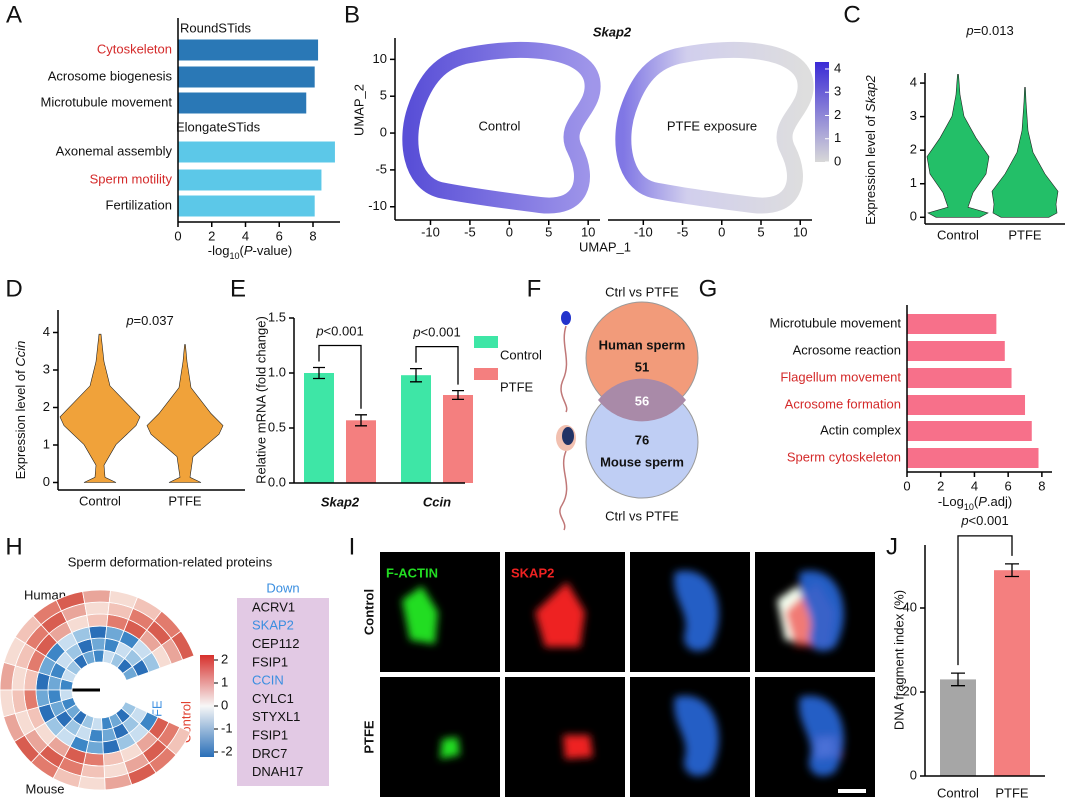 This screenshot has width=1080, height=812. Describe the element at coordinates (238, 288) in the screenshot. I see `panel-letter: E` at that location.